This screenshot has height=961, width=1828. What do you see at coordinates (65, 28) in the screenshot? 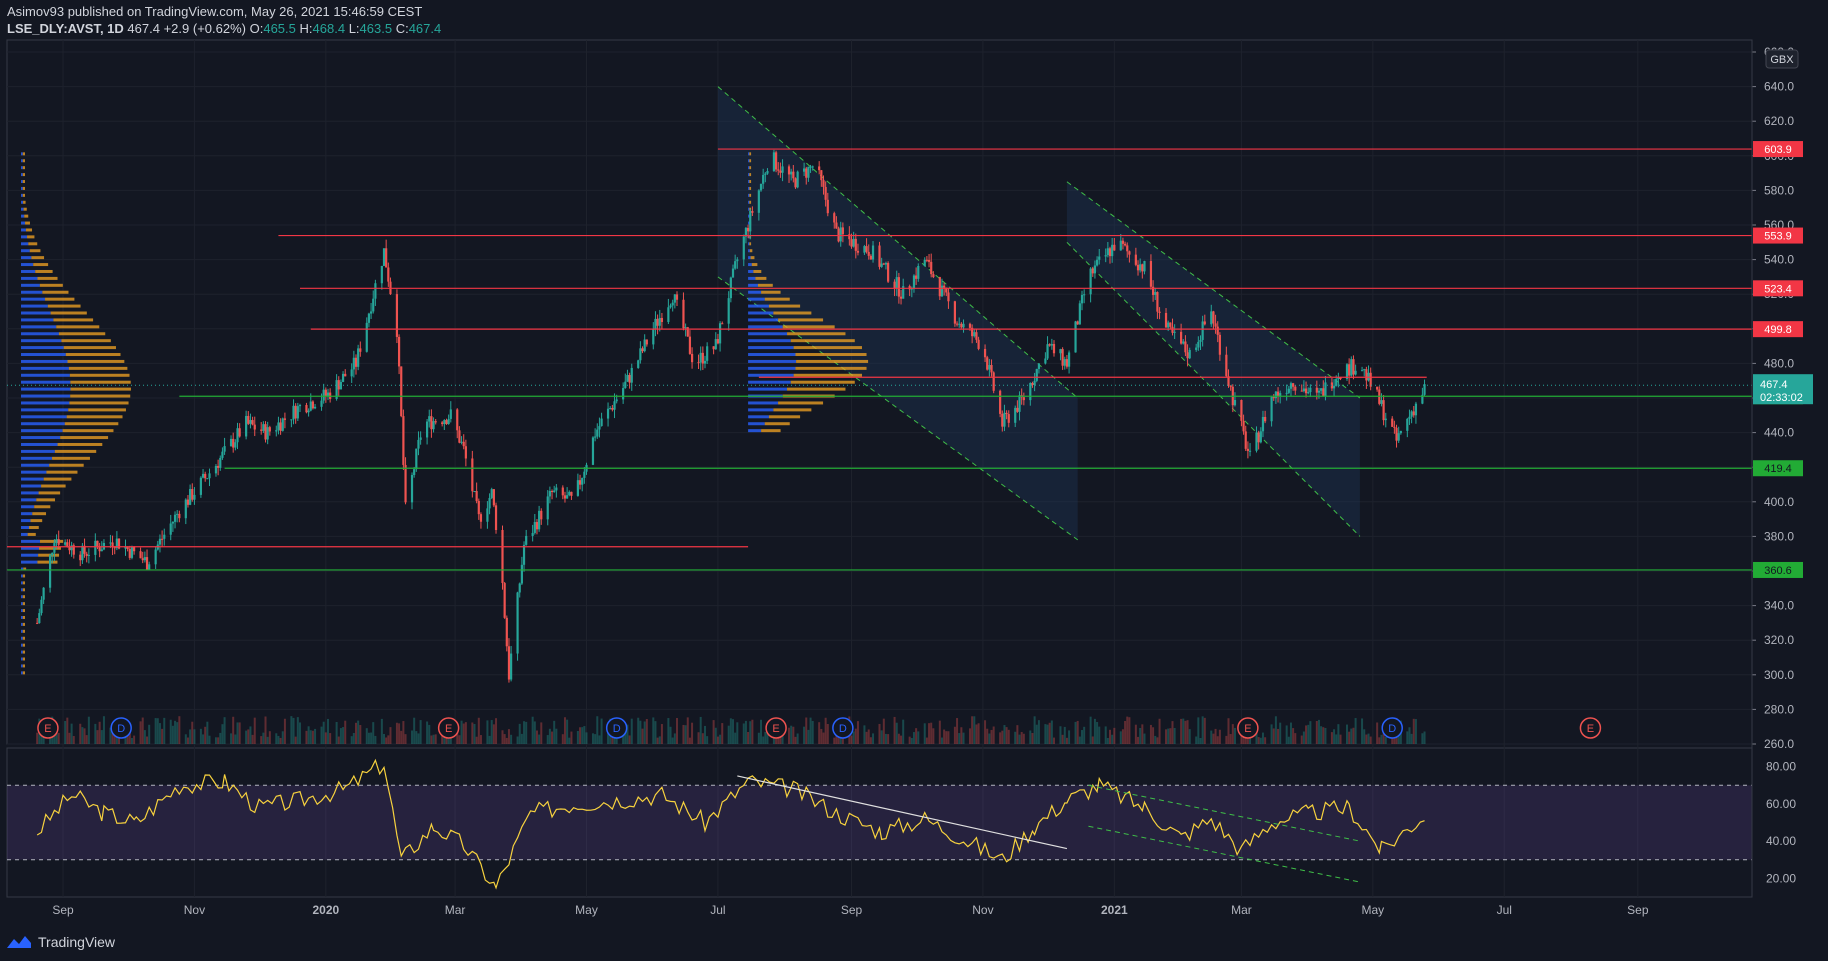
I see `symbol-label: LSE_DLY:AVST, 1D` at bounding box center [65, 28].